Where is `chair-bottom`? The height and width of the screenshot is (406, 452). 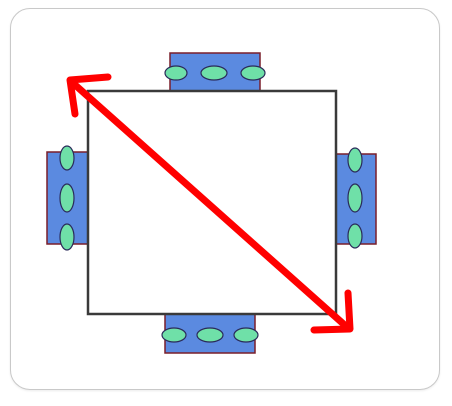
chair-bottom is located at coordinates (210, 333).